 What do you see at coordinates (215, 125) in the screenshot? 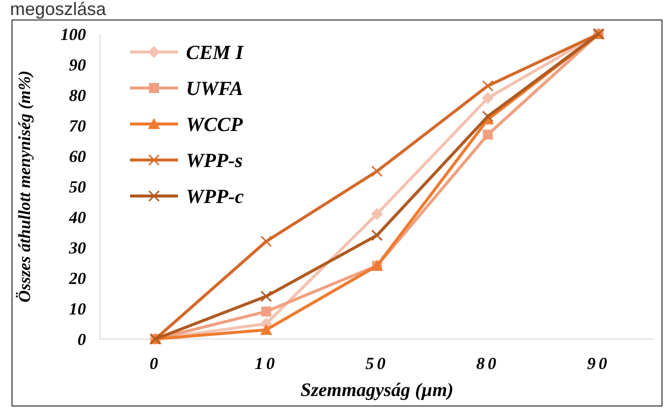
I see `legend-label: WCCP` at bounding box center [215, 125].